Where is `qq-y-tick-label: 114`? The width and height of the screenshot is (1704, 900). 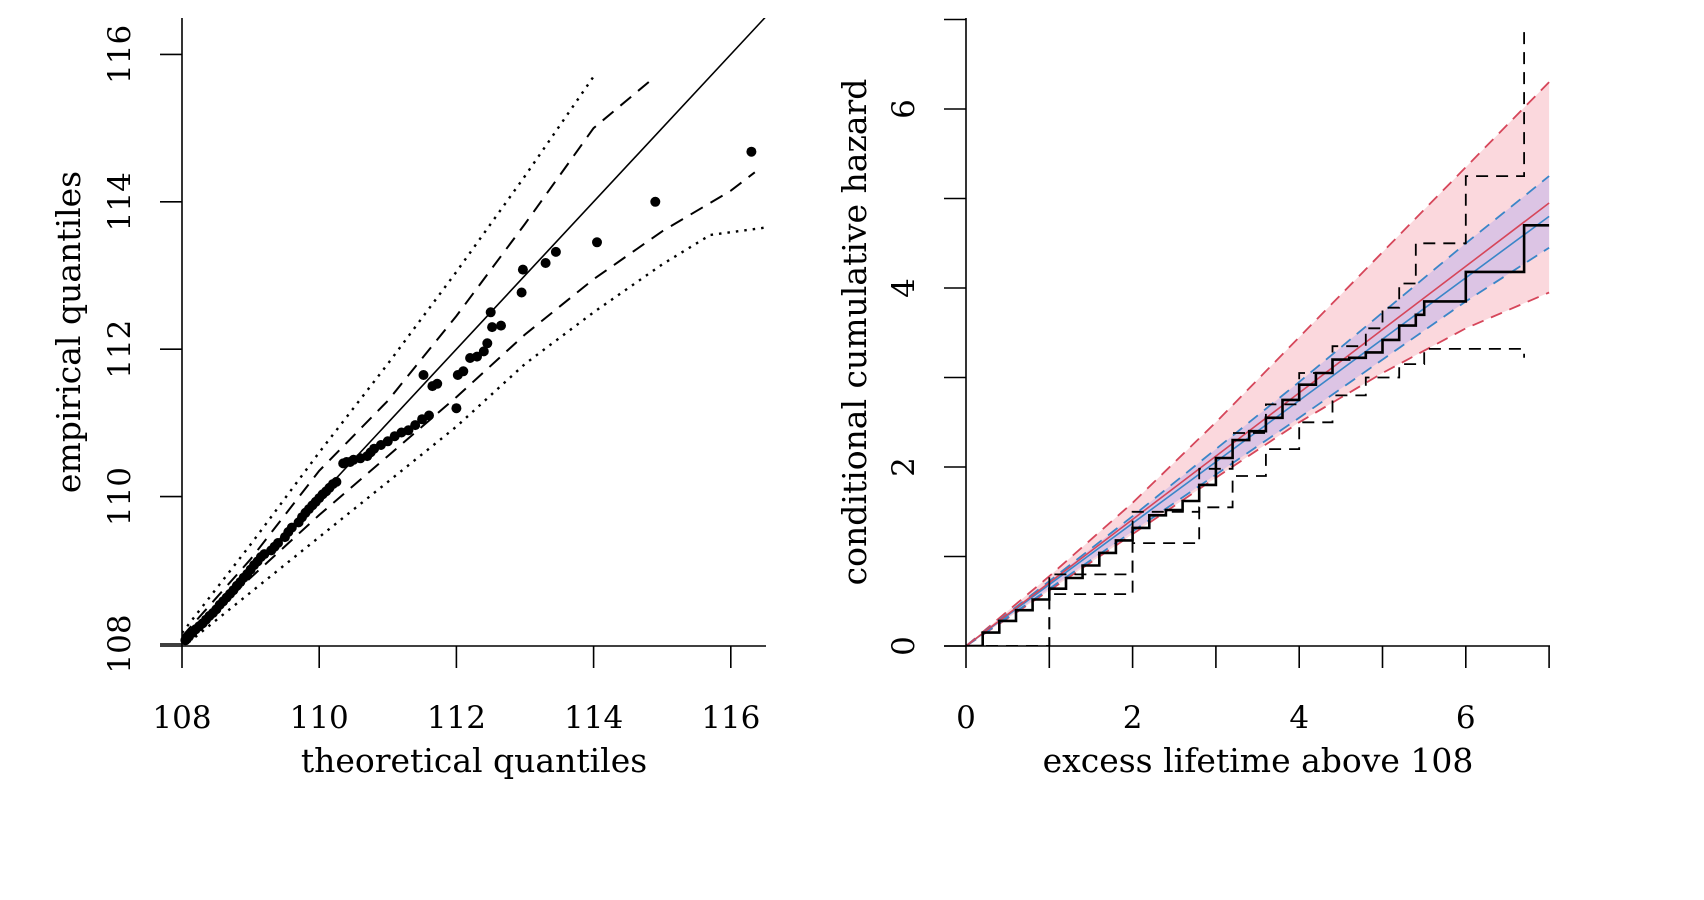
qq-y-tick-label: 114 is located at coordinates (120, 201).